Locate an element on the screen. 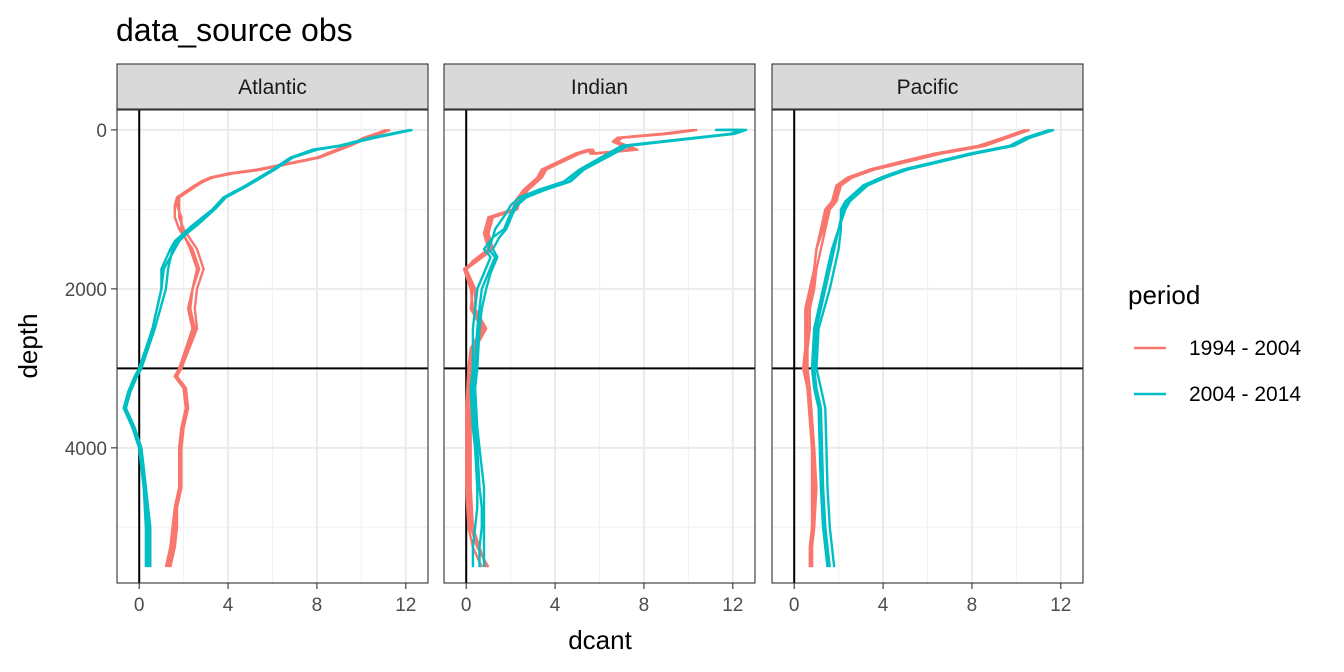  facet-label: Indian is located at coordinates (599, 87).